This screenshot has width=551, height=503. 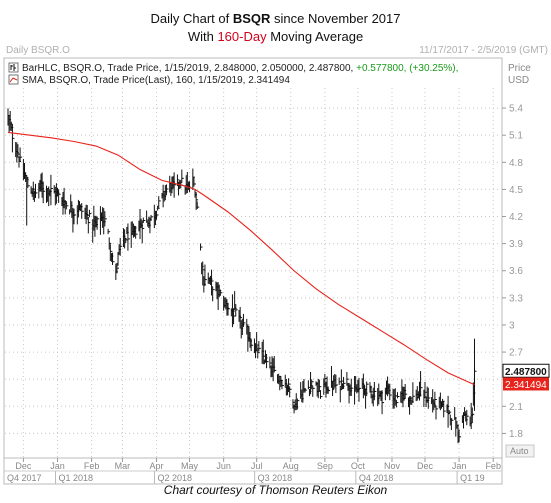 I want to click on sma-legend-icon, so click(x=13, y=79).